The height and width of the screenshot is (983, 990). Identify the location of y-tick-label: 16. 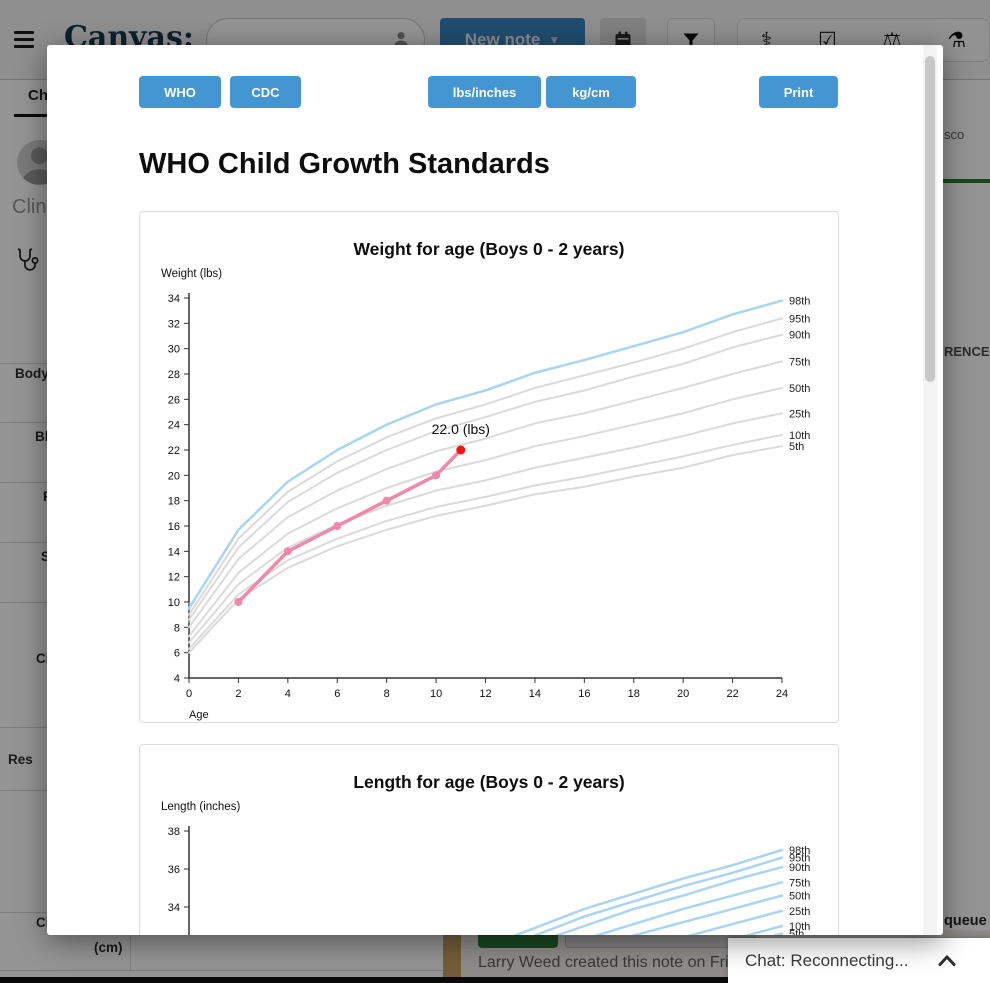
(174, 527).